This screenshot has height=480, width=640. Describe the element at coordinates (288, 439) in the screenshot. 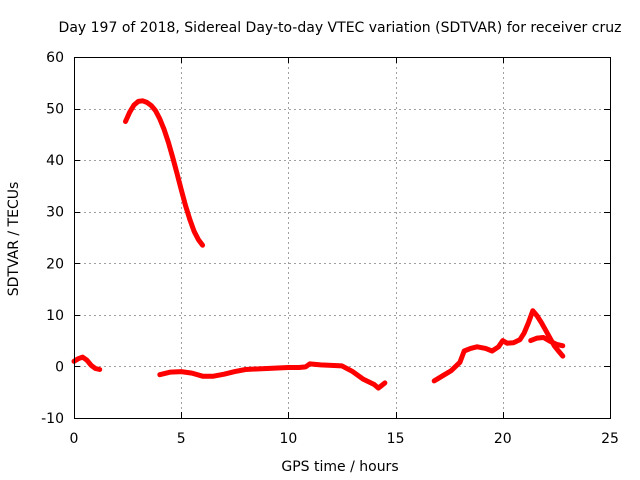

I see `x-tick-label: 10` at that location.